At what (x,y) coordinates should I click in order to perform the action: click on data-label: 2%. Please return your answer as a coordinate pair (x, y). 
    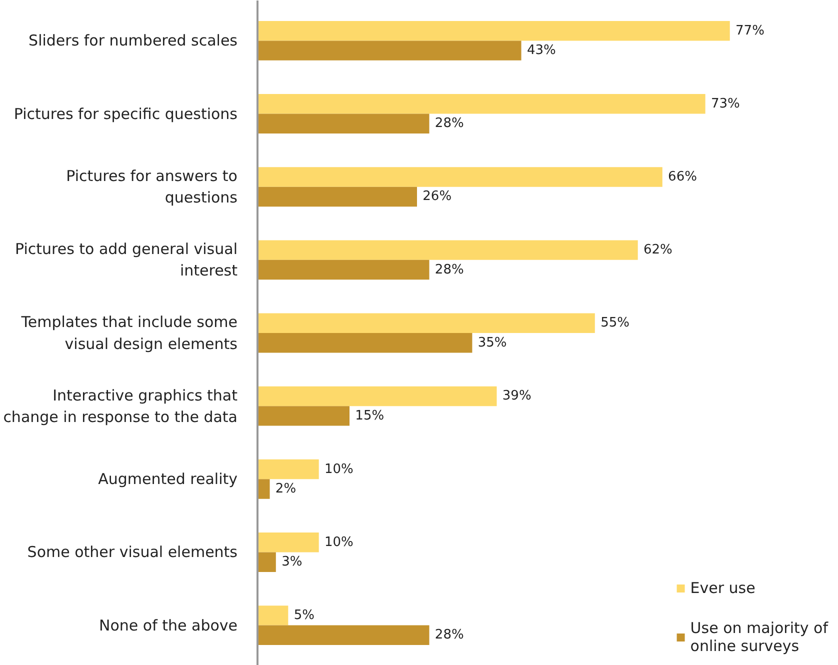
    Looking at the image, I should click on (285, 489).